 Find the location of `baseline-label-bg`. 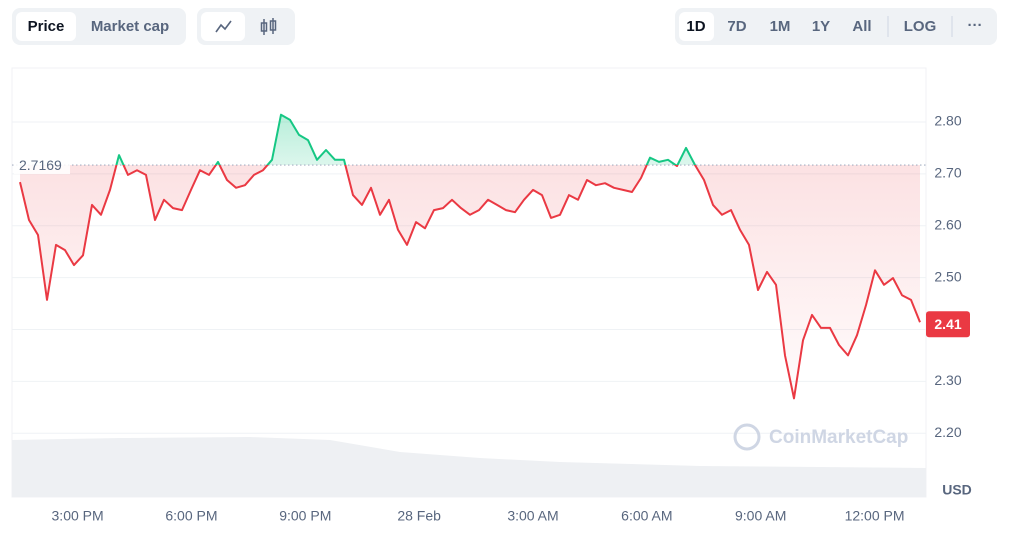

baseline-label-bg is located at coordinates (42, 165).